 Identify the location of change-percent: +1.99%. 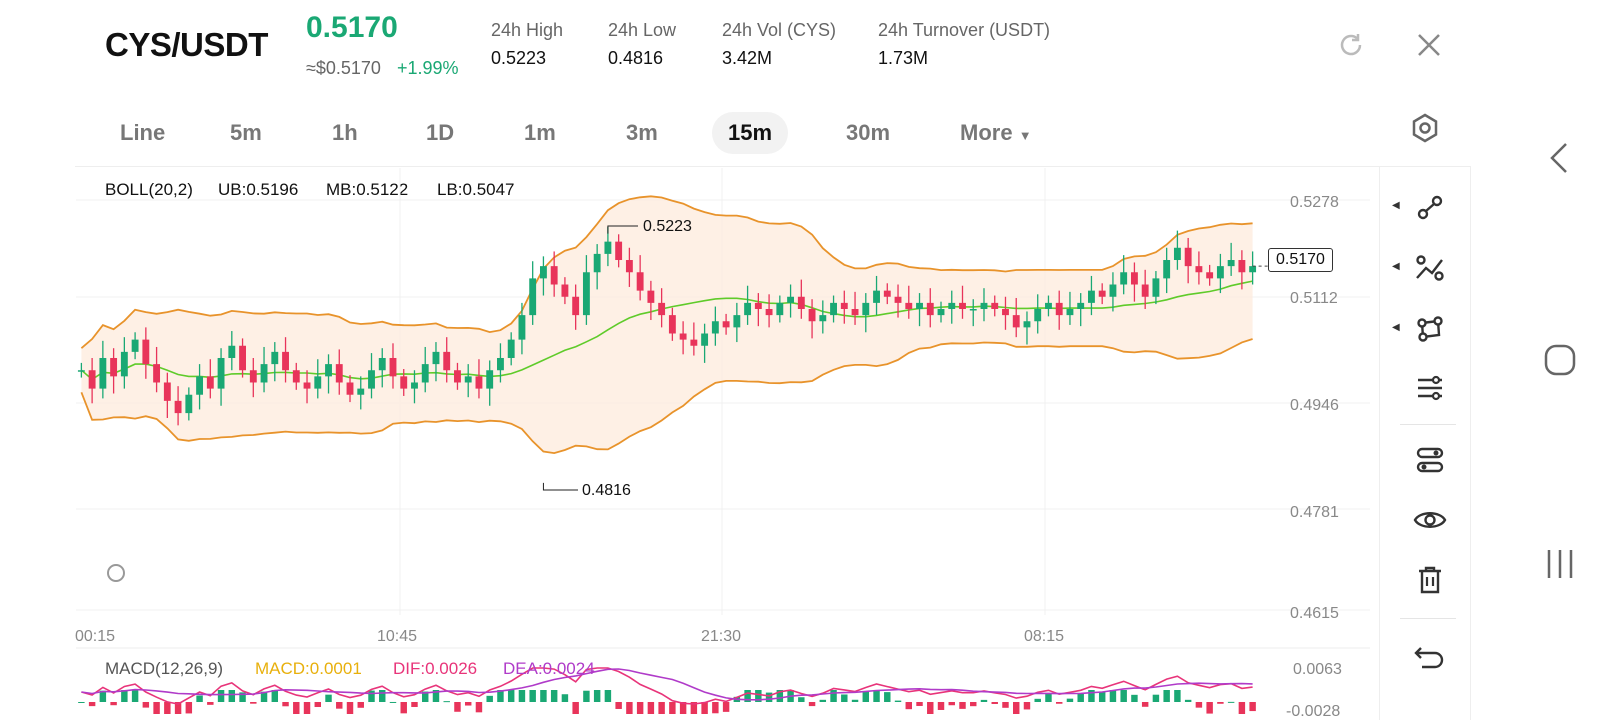
(428, 68).